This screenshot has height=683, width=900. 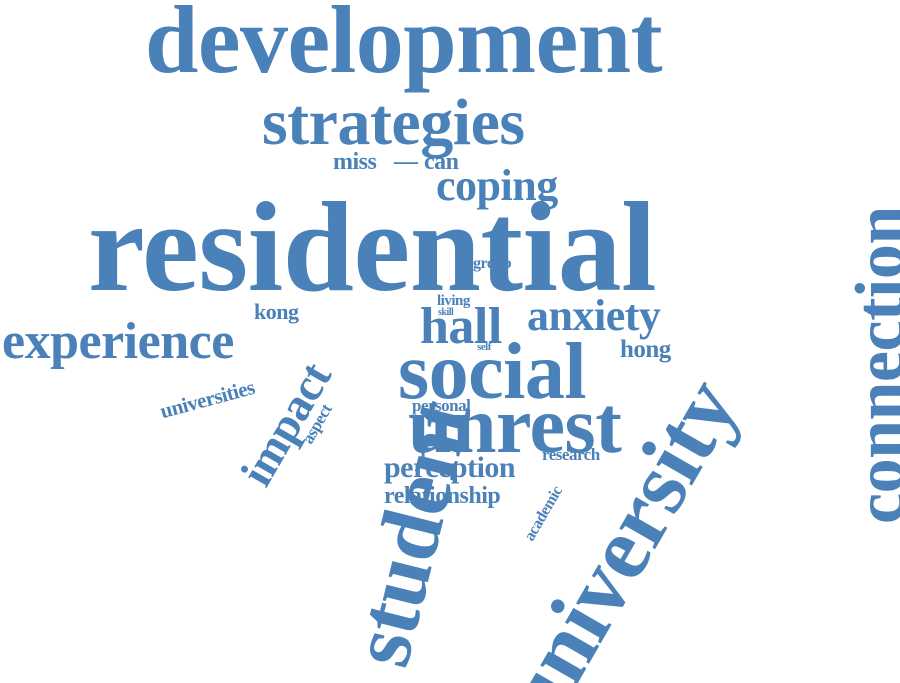 I want to click on word-coping: coping, so click(x=497, y=185).